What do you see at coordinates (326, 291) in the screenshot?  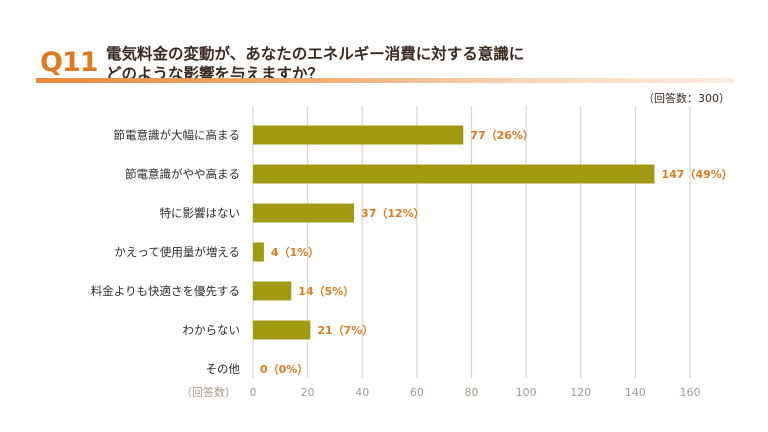 I see `value-label: 14（5%）` at bounding box center [326, 291].